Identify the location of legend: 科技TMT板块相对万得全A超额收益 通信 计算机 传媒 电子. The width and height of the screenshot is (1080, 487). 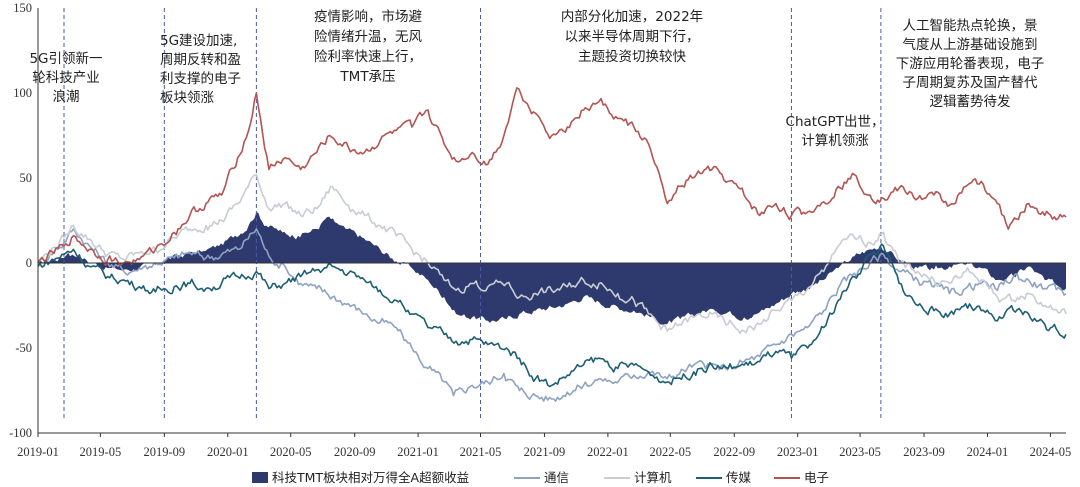
(540, 477).